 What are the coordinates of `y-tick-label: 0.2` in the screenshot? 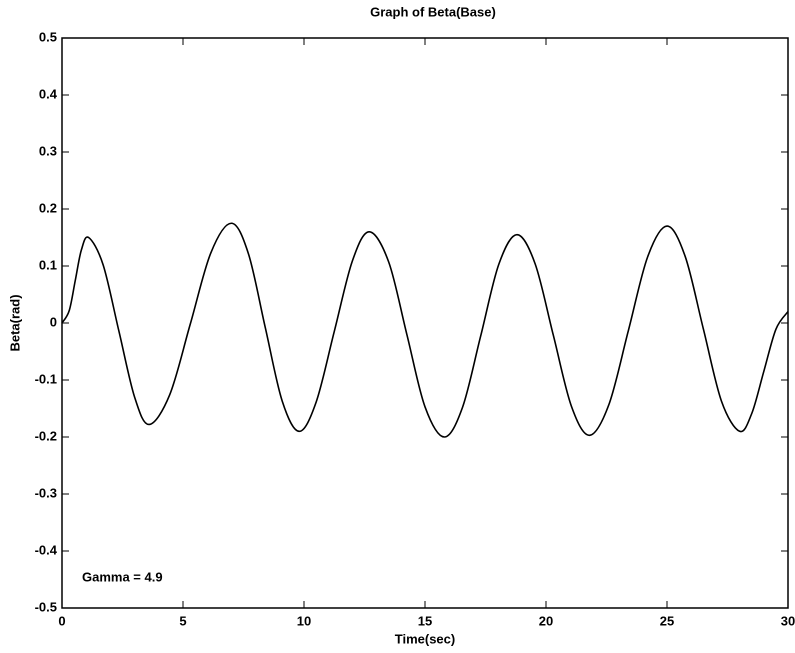 It's located at (48, 207).